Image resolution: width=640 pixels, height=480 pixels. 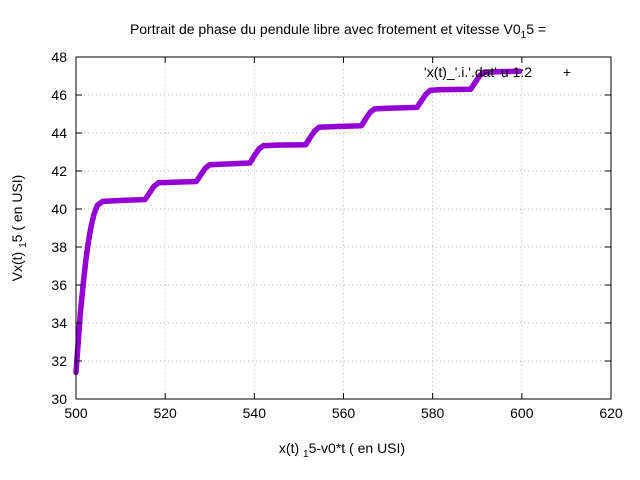 What do you see at coordinates (306, 454) in the screenshot?
I see `x-axis-label-subscript: 1` at bounding box center [306, 454].